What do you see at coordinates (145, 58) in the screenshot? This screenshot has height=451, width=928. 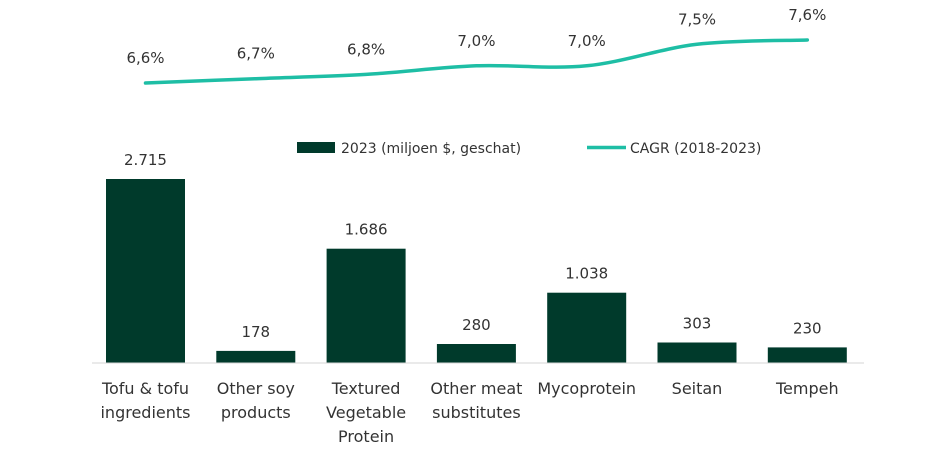 I see `cagr-value-label: 6,6%` at bounding box center [145, 58].